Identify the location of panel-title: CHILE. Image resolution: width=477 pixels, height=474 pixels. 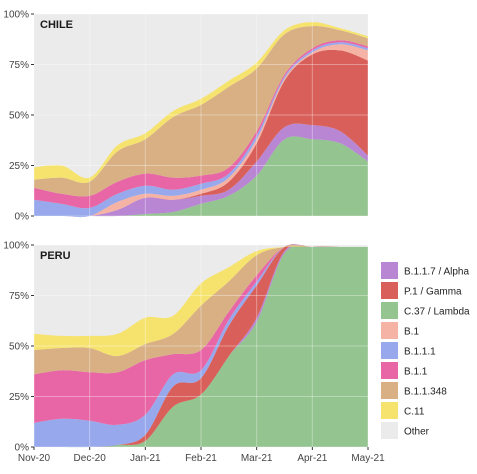
(56, 25).